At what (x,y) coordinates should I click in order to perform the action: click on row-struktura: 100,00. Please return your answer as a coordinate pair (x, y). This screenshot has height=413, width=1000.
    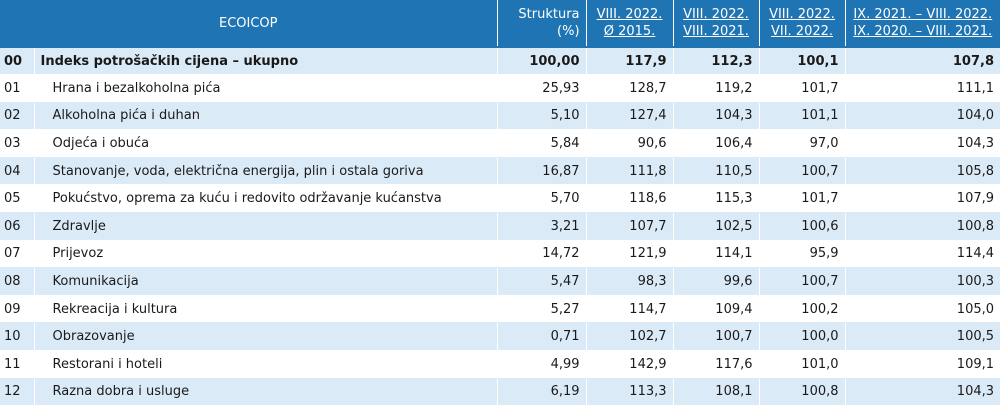
    Looking at the image, I should click on (542, 61).